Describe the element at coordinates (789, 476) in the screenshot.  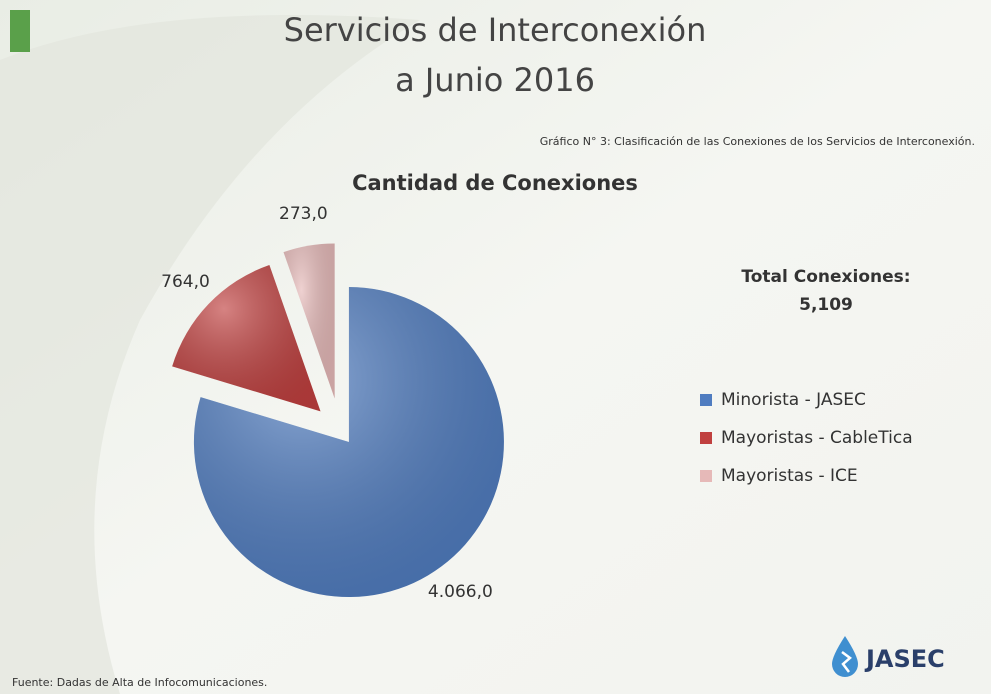
I see `legend-label: Mayoristas - ICE` at that location.